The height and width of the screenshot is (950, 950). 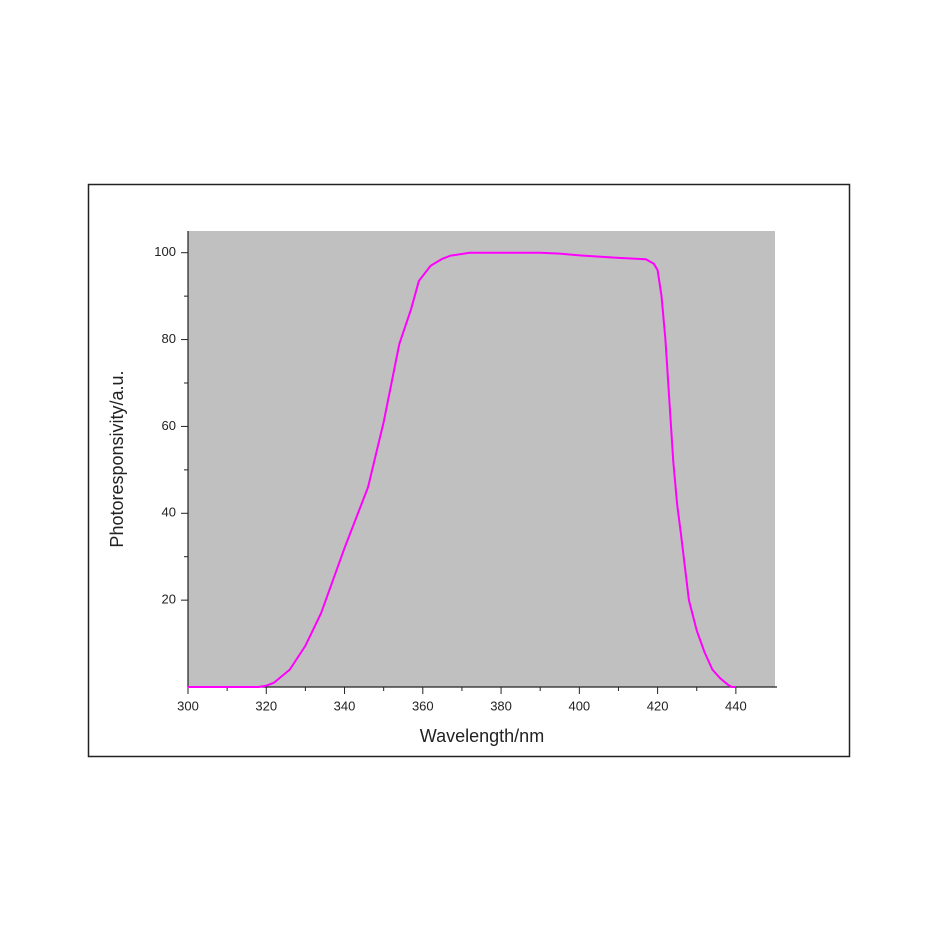 I want to click on x-tick-label: 300, so click(x=188, y=705).